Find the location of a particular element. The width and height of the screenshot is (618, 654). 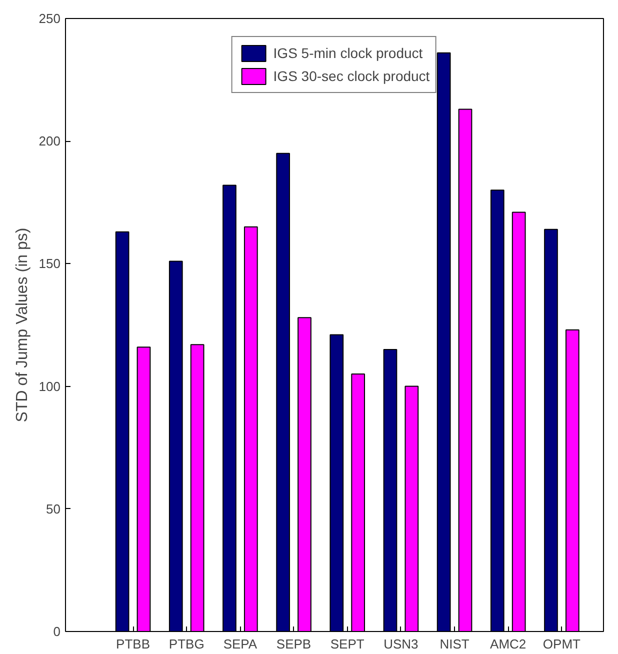

y-tick-label: 250 is located at coordinates (49, 18).